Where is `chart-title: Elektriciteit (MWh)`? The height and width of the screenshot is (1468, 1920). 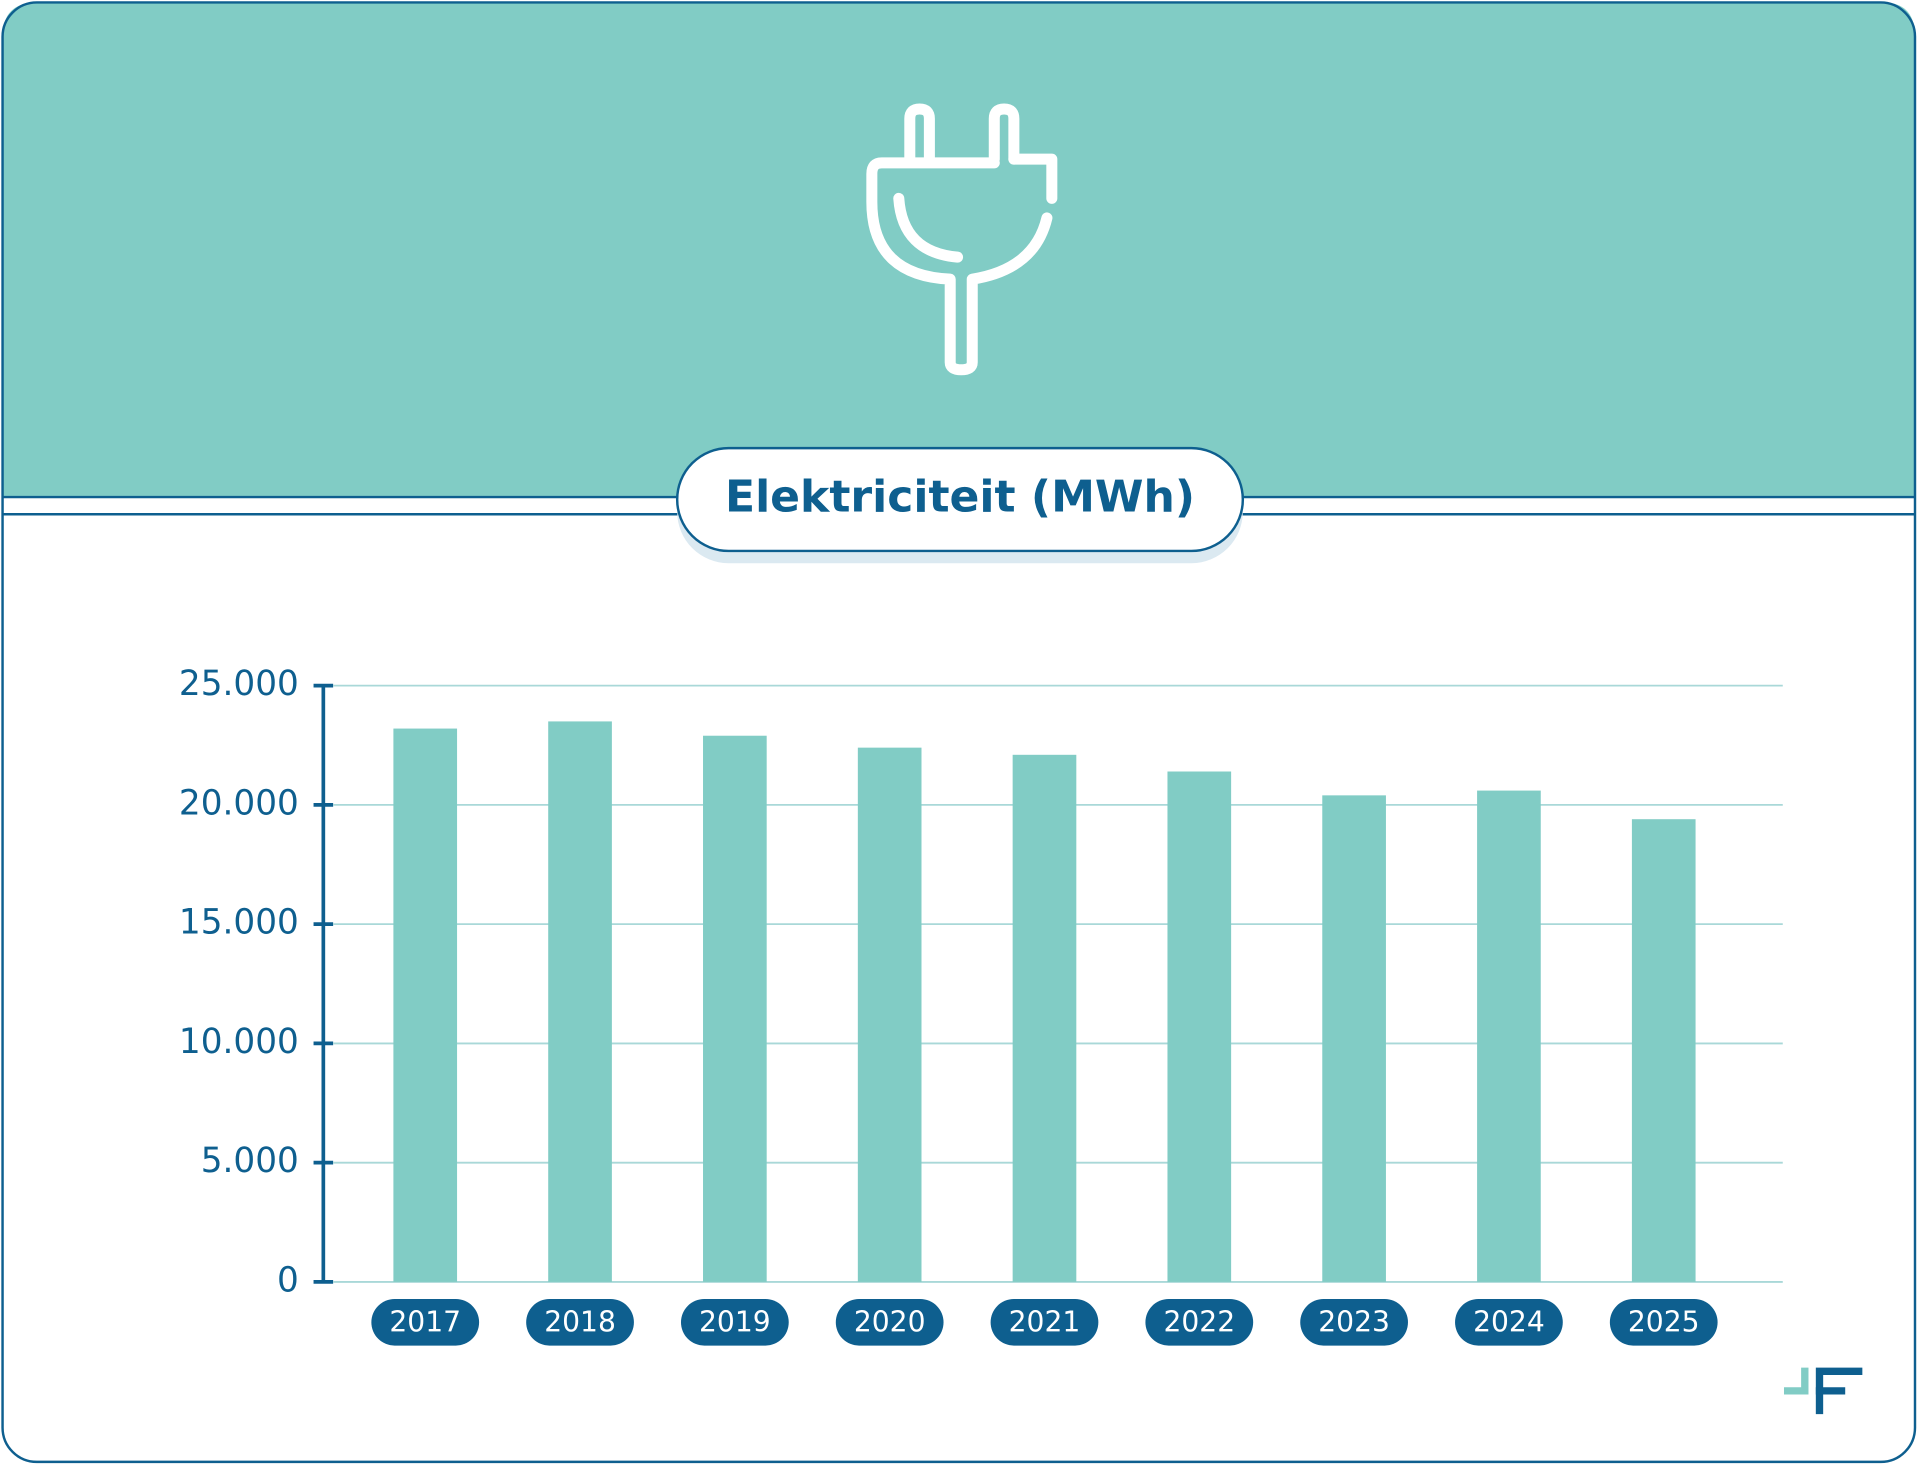 chart-title: Elektriciteit (MWh) is located at coordinates (960, 497).